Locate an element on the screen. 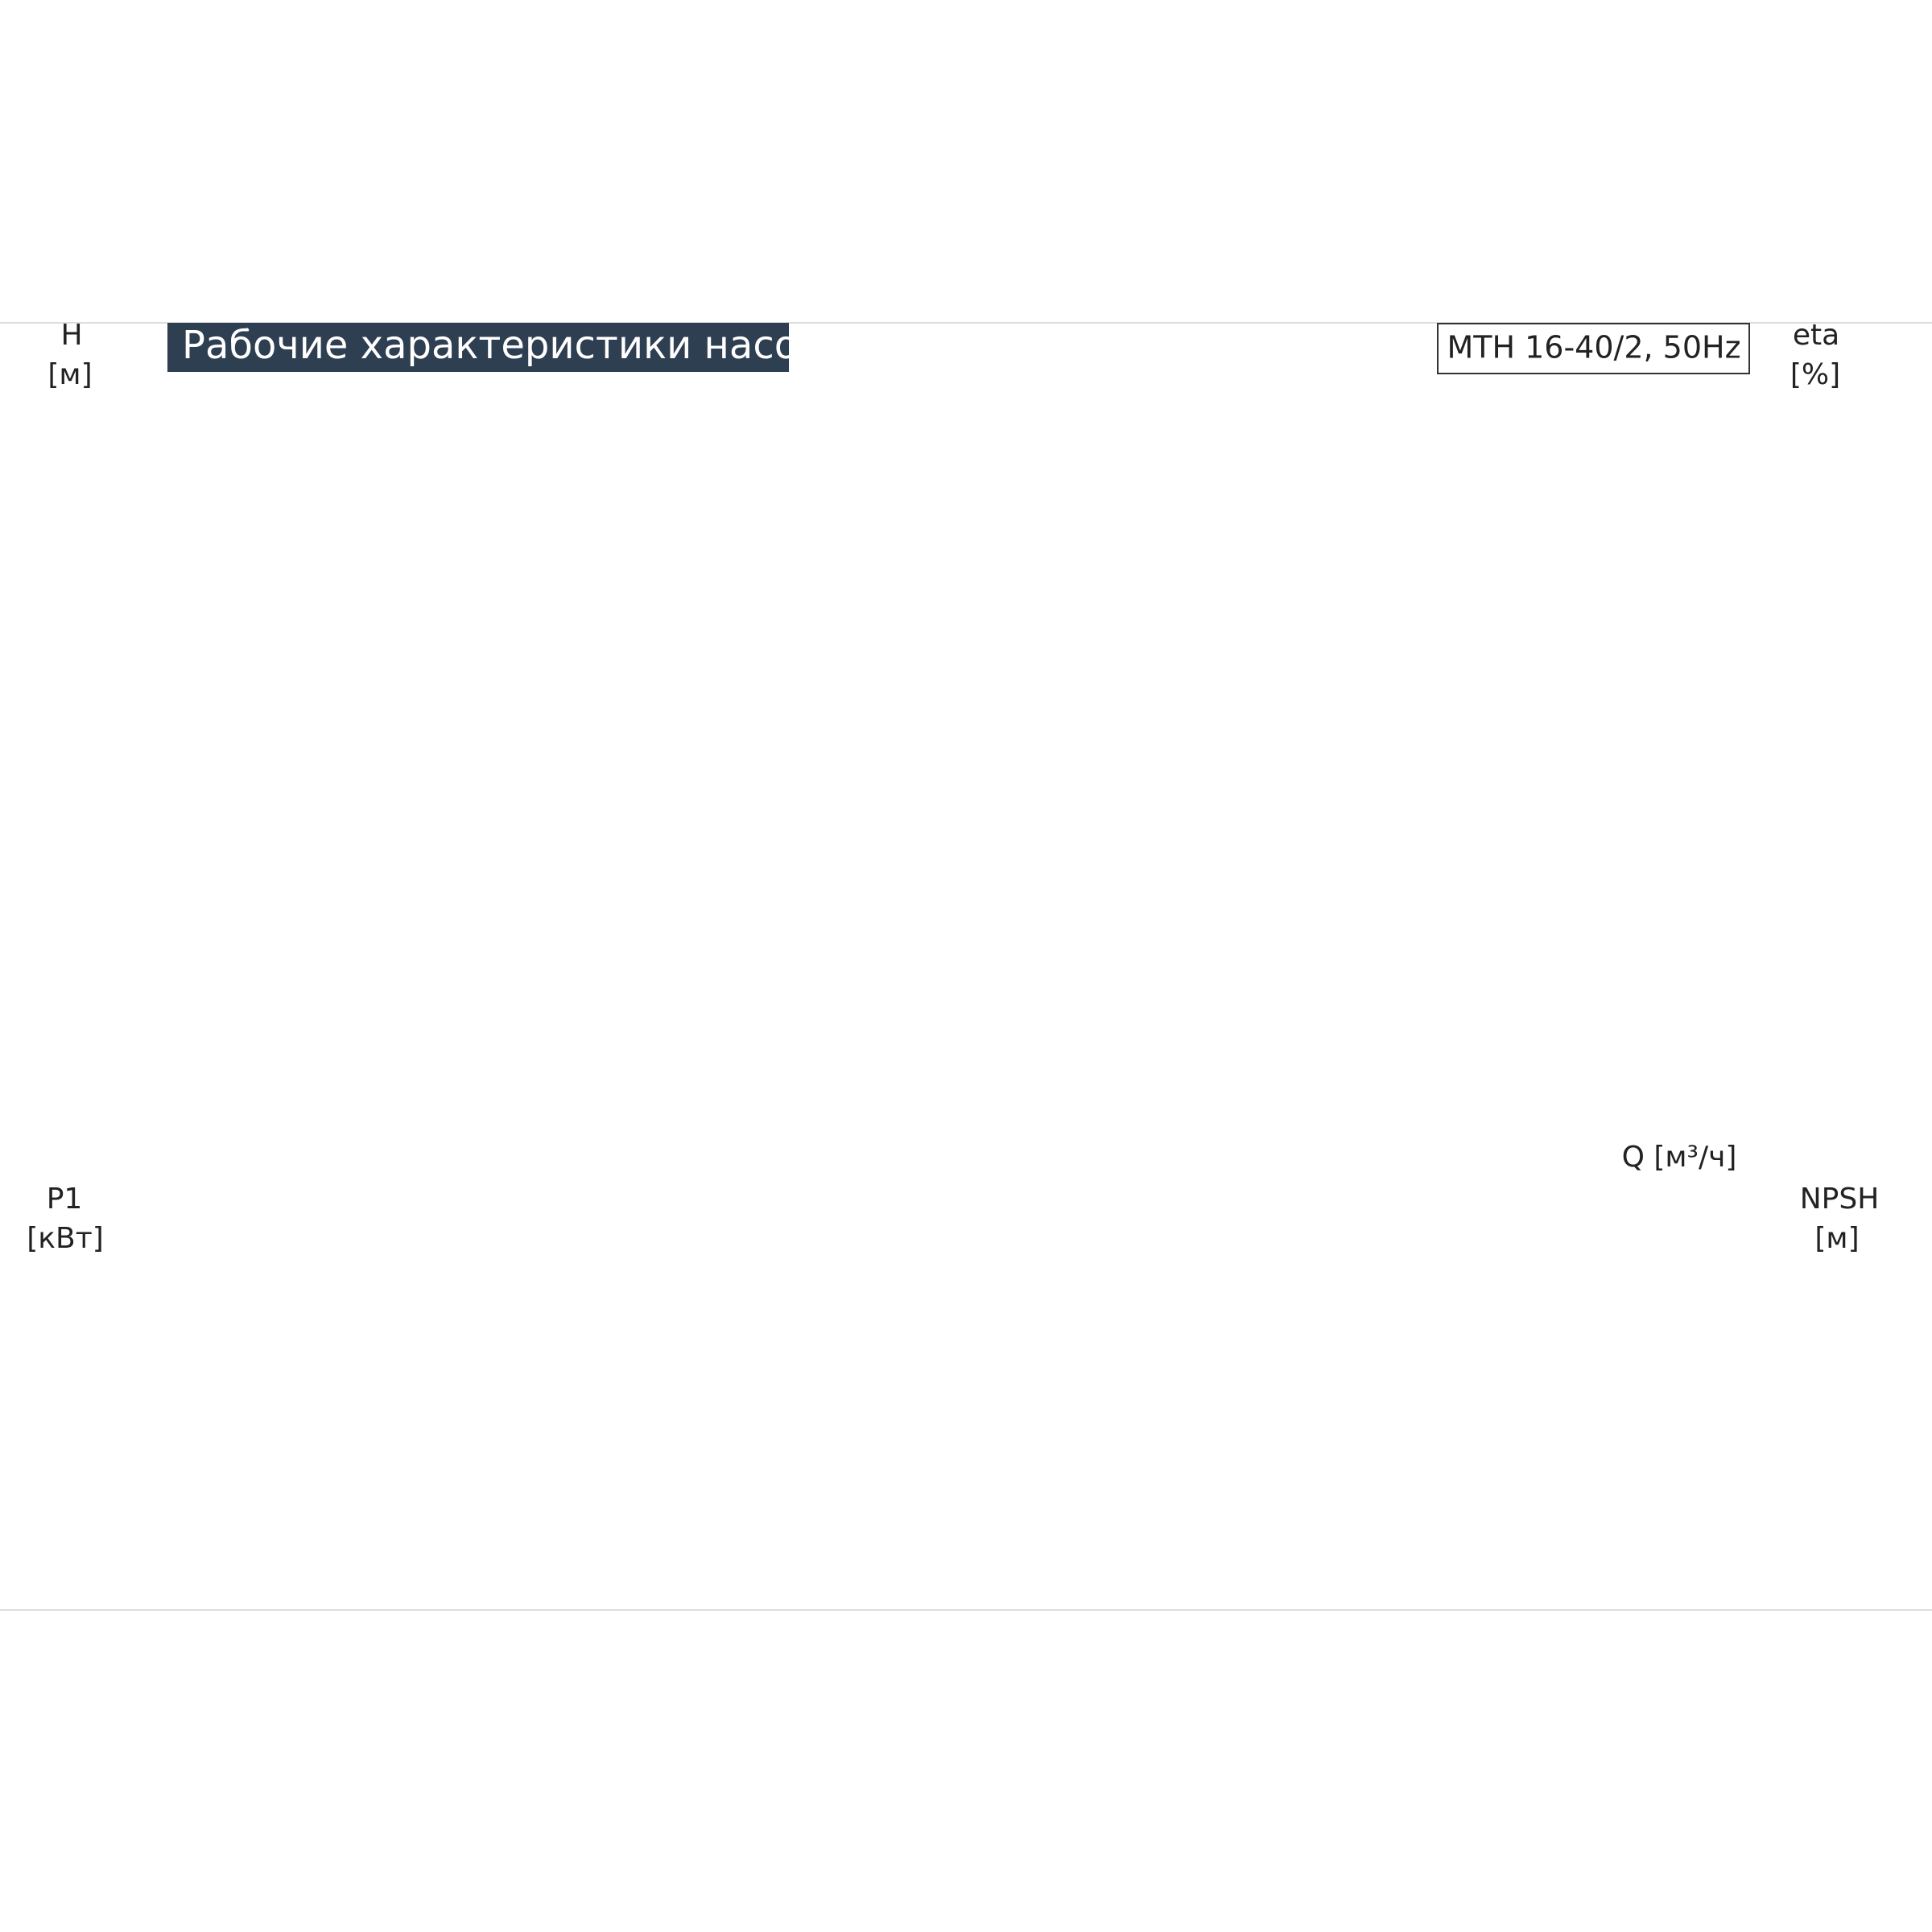 The width and height of the screenshot is (1932, 1932). model-label: MTH 16-40/2, 50Hz is located at coordinates (1593, 347).